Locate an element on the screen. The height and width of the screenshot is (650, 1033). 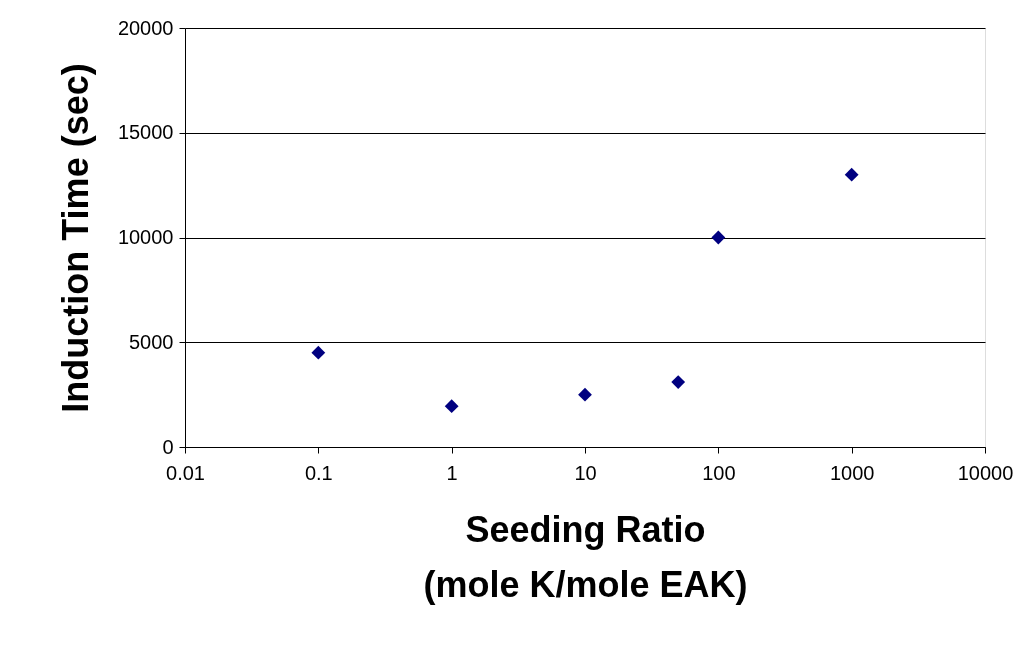
y-tick-label: 10000 is located at coordinates (145, 237).